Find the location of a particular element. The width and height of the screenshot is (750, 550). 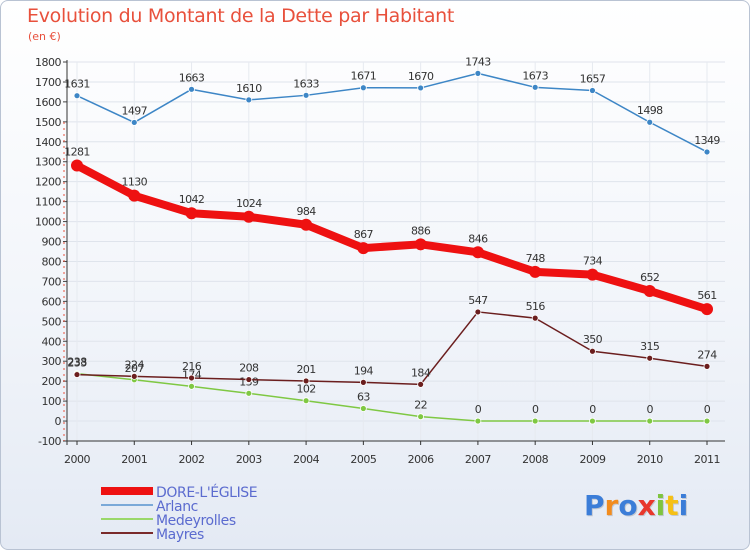

y-tick-label: 1100 is located at coordinates (48, 202).